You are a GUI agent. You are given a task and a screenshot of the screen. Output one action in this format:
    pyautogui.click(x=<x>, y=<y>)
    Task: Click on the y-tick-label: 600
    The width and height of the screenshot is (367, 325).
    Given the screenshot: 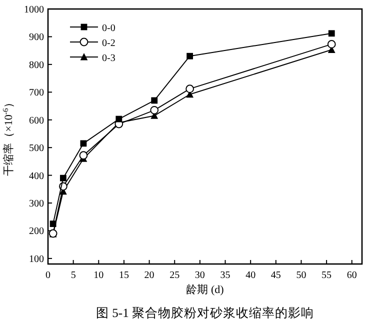 What is the action you would take?
    pyautogui.click(x=36, y=120)
    